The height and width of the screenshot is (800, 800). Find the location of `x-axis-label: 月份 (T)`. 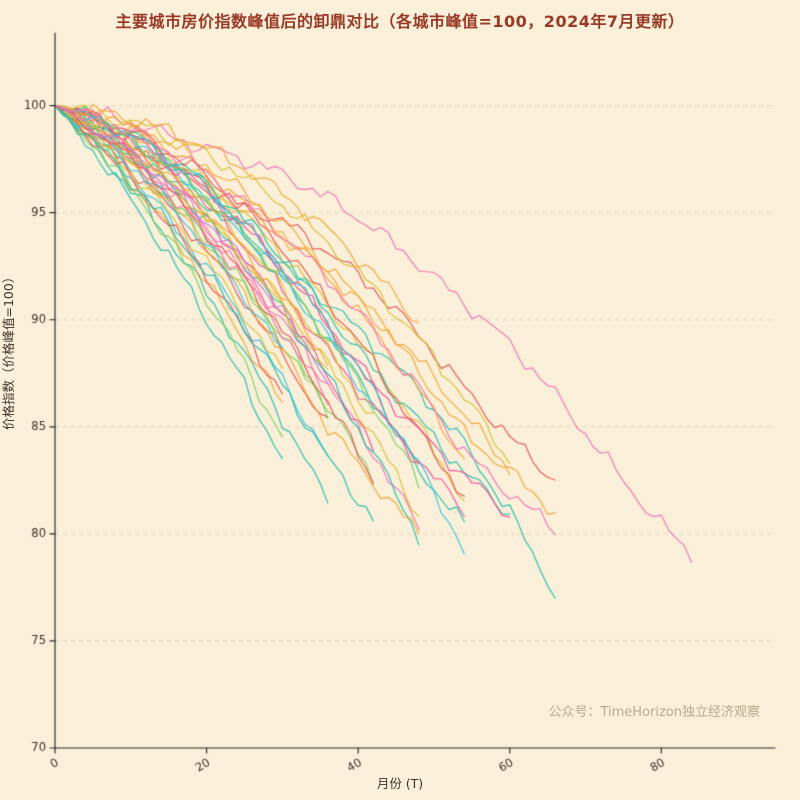

x-axis-label: 月份 (T) is located at coordinates (400, 783).